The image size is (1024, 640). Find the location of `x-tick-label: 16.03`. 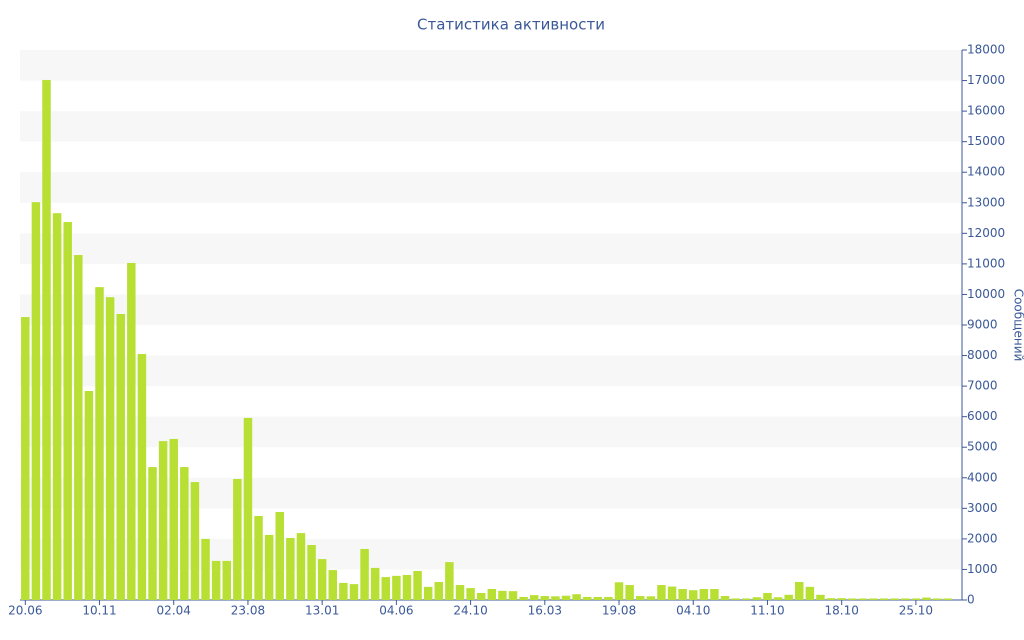

x-tick-label: 16.03 is located at coordinates (545, 611).